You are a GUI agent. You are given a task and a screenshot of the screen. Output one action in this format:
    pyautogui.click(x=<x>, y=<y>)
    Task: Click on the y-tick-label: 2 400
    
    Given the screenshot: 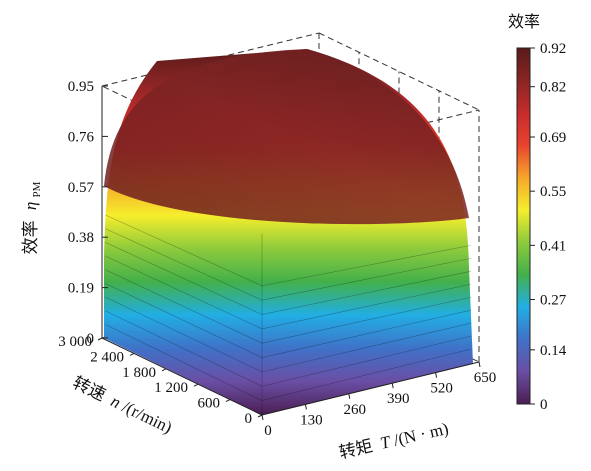 What is the action you would take?
    pyautogui.click(x=107, y=357)
    